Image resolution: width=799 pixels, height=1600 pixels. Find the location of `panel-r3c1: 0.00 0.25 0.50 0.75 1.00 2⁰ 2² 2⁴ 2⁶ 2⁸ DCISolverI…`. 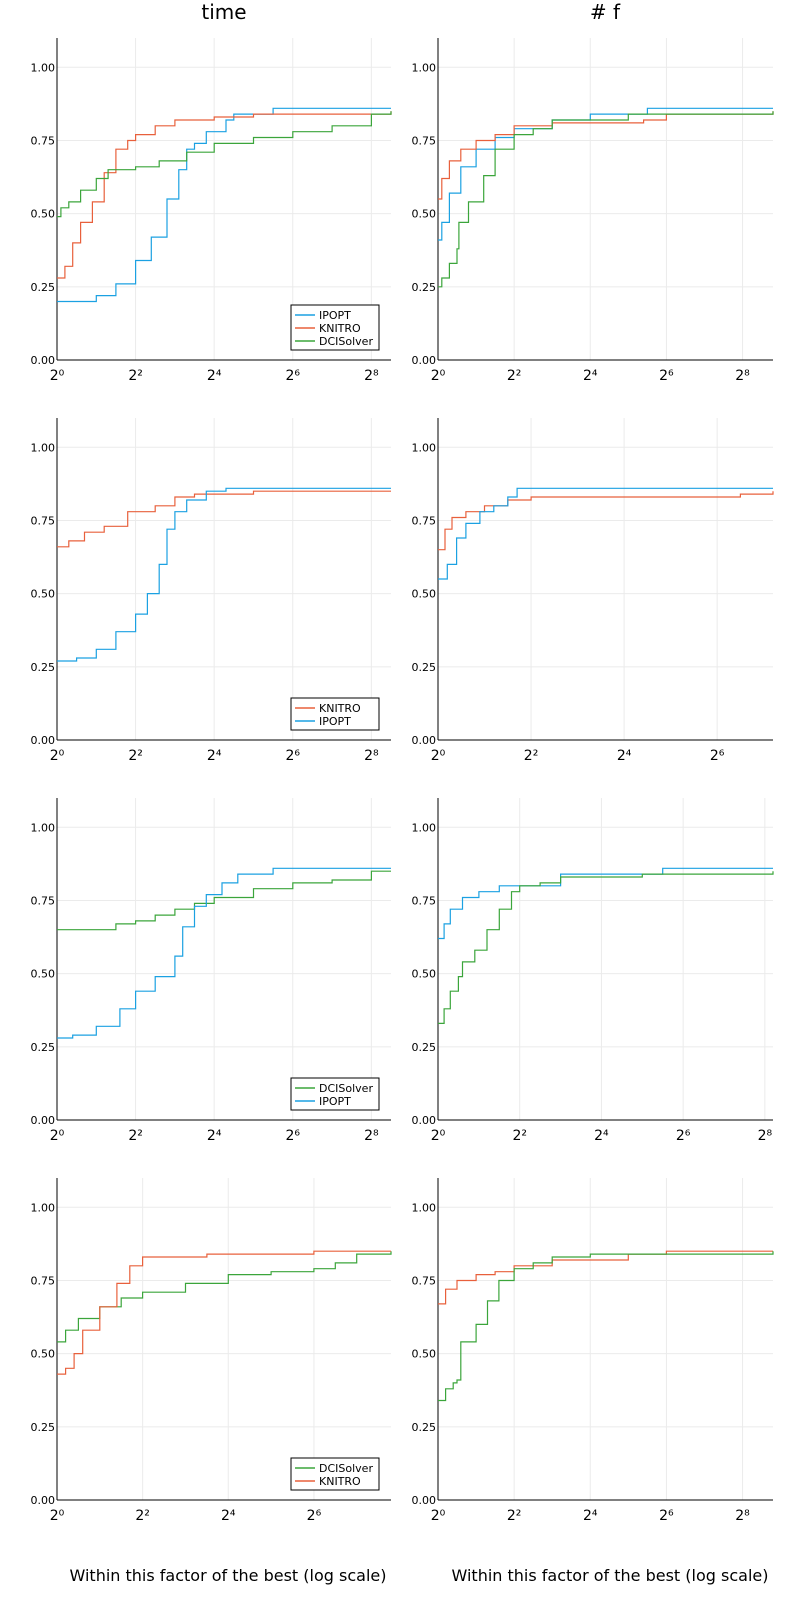

panel-r3c1: 0.00 0.25 0.50 0.75 1.00 2⁰ 2² 2⁴ 2⁶ 2⁸ DCISolverI… is located at coordinates (211, 971).